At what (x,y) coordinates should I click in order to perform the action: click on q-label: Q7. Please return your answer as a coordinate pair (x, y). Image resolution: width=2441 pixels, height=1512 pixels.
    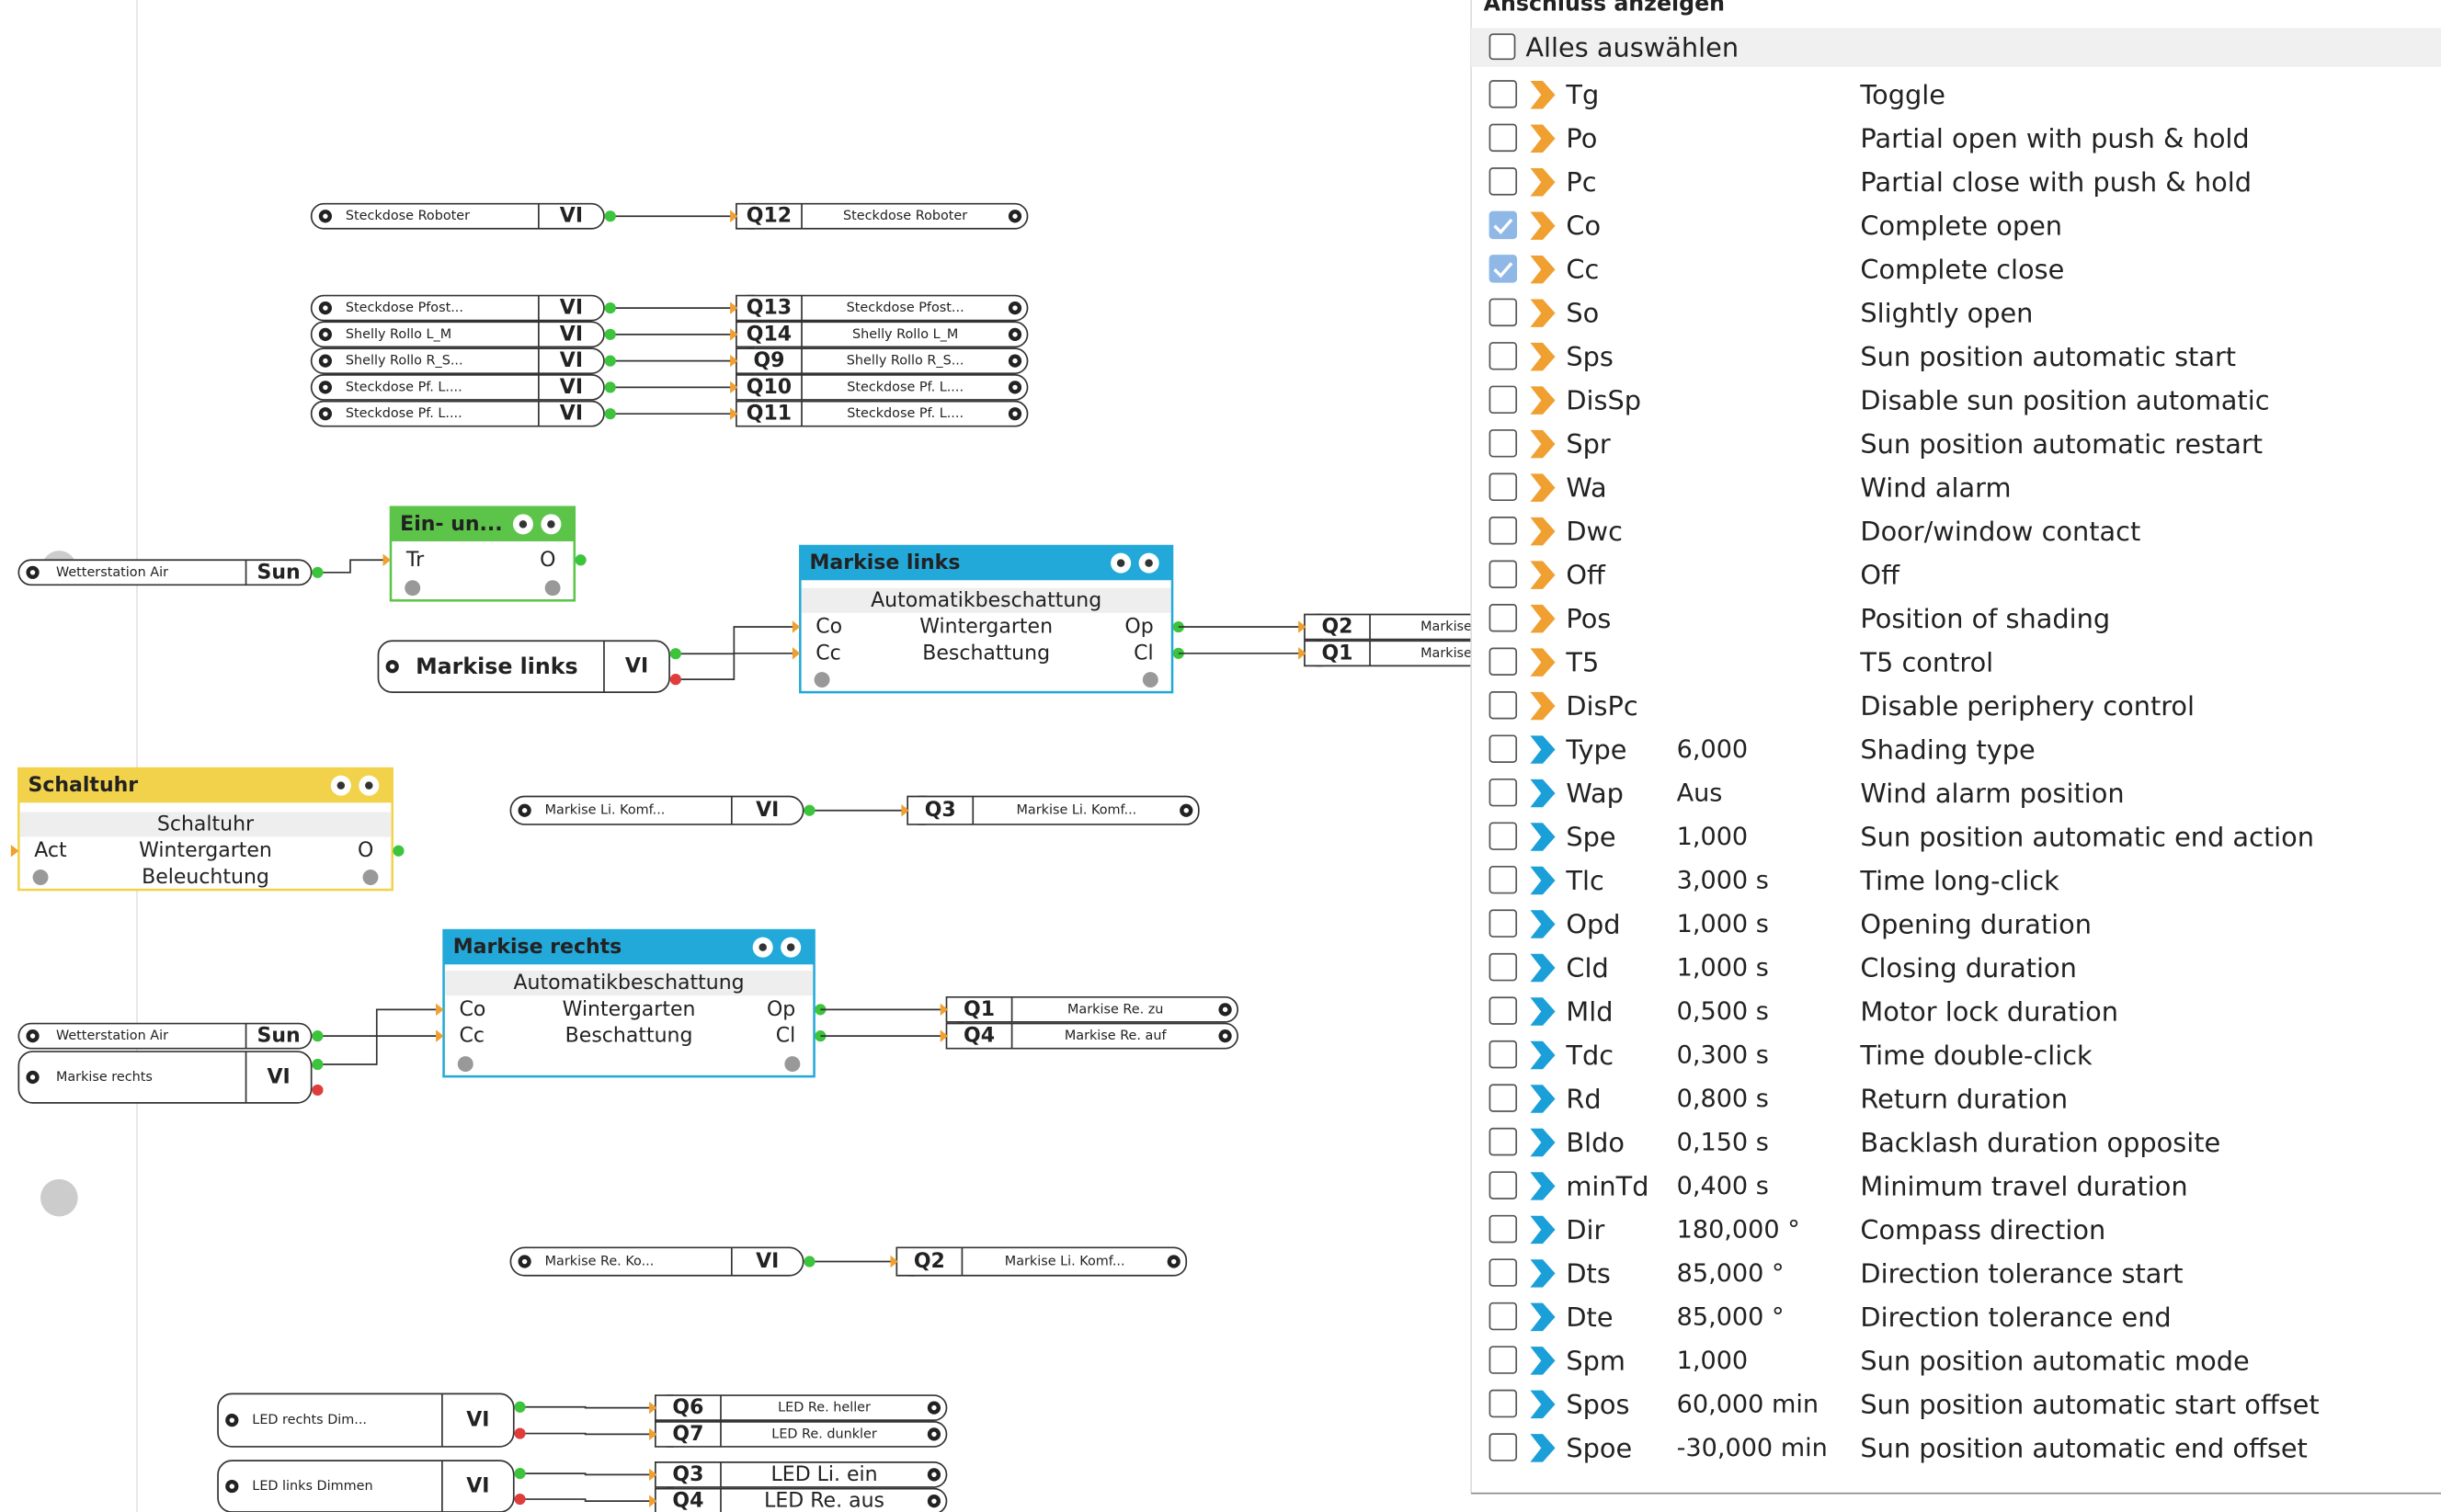
    Looking at the image, I should click on (687, 1434).